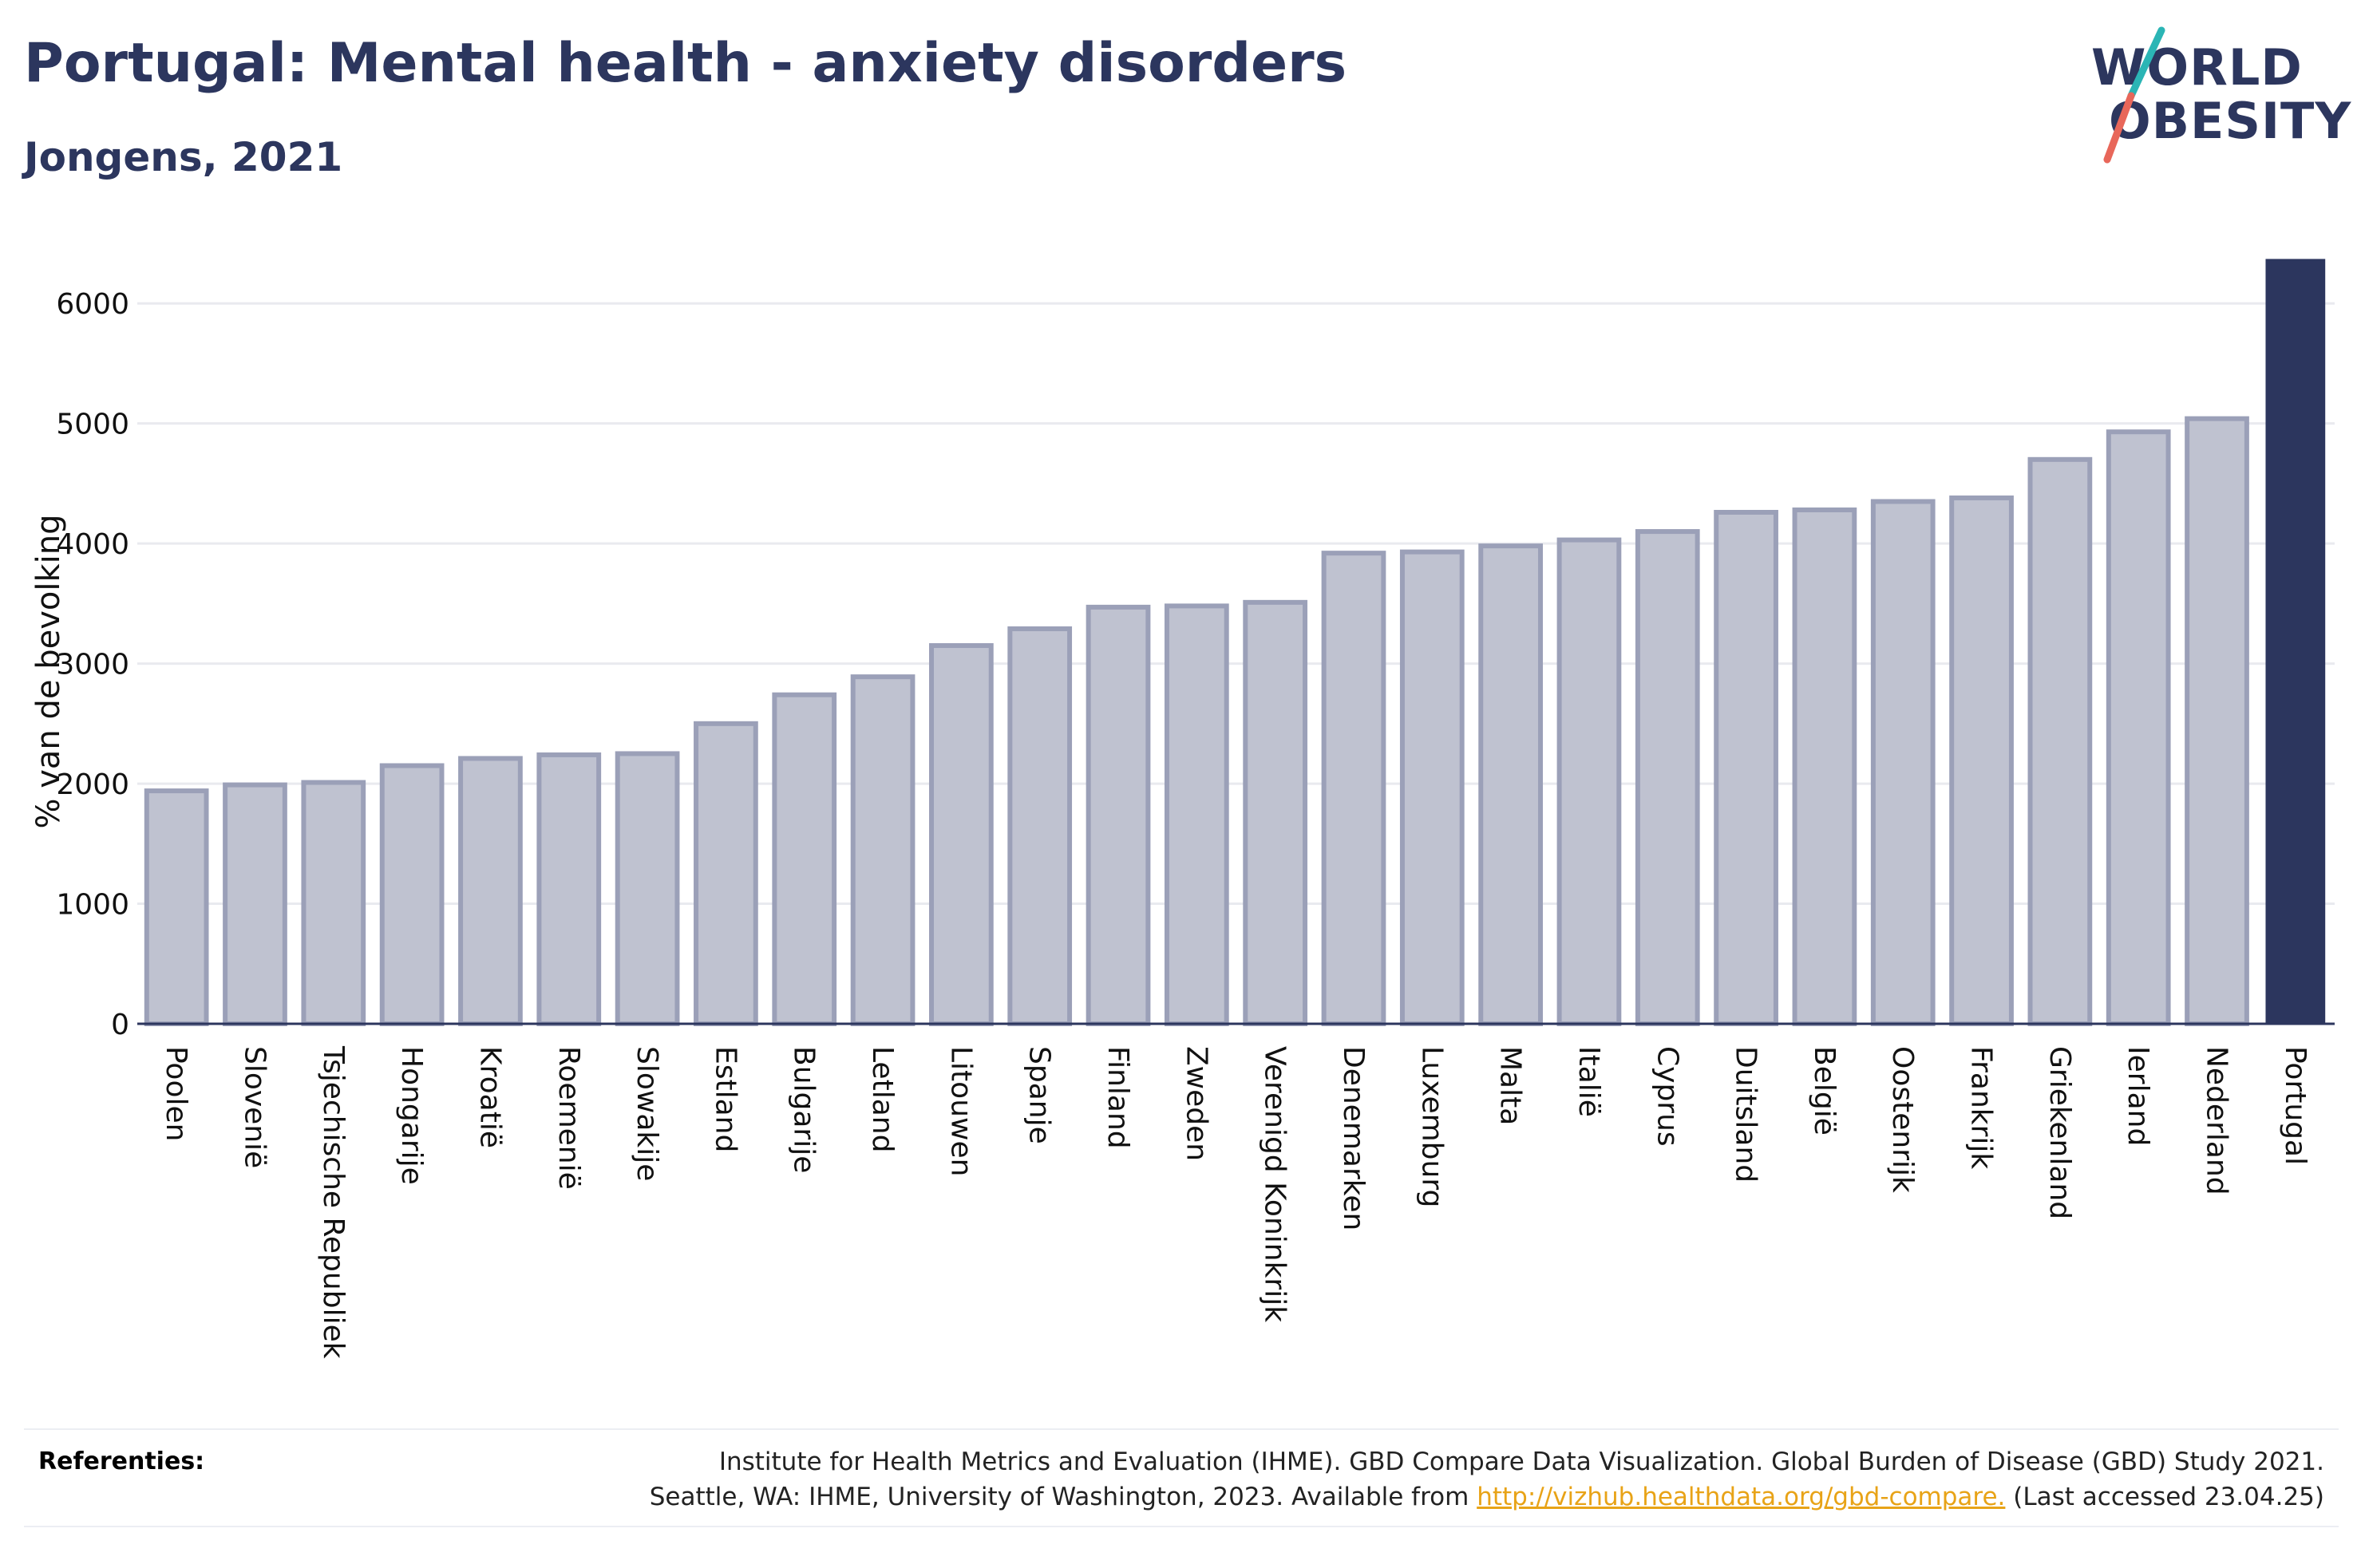 This screenshot has height=1568, width=2361. I want to click on references-line-2-suffix: (Last accessed 23.04.25), so click(2164, 1497).